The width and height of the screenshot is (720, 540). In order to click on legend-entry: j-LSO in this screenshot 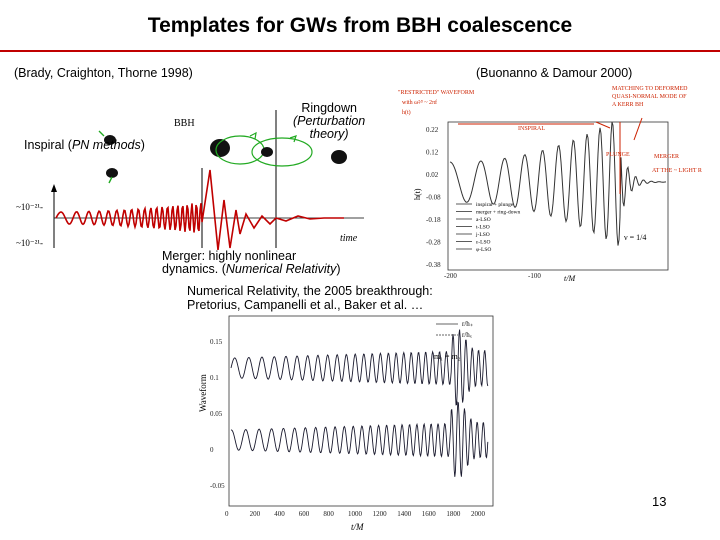, I will do `click(482, 235)`.